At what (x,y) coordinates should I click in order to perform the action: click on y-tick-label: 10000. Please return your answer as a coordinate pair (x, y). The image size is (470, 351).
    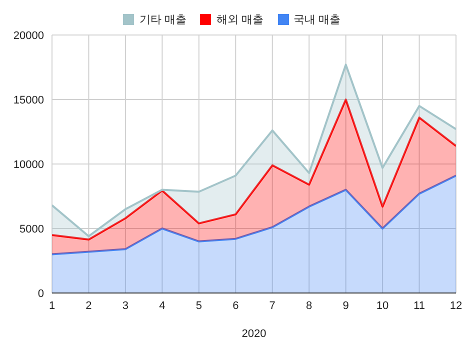
    Looking at the image, I should click on (28, 164).